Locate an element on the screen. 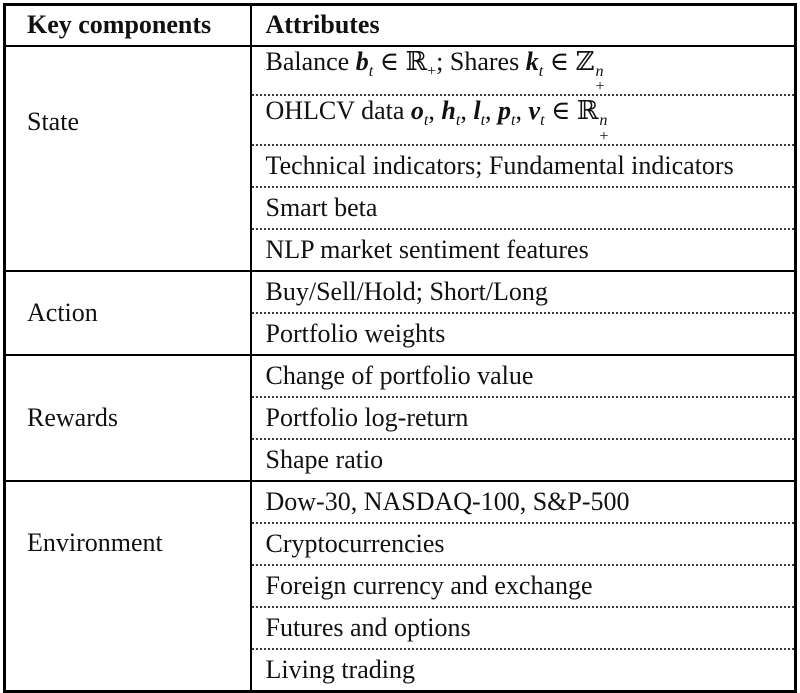 This screenshot has height=693, width=800. text-segment: Portfolio log-return is located at coordinates (367, 417).